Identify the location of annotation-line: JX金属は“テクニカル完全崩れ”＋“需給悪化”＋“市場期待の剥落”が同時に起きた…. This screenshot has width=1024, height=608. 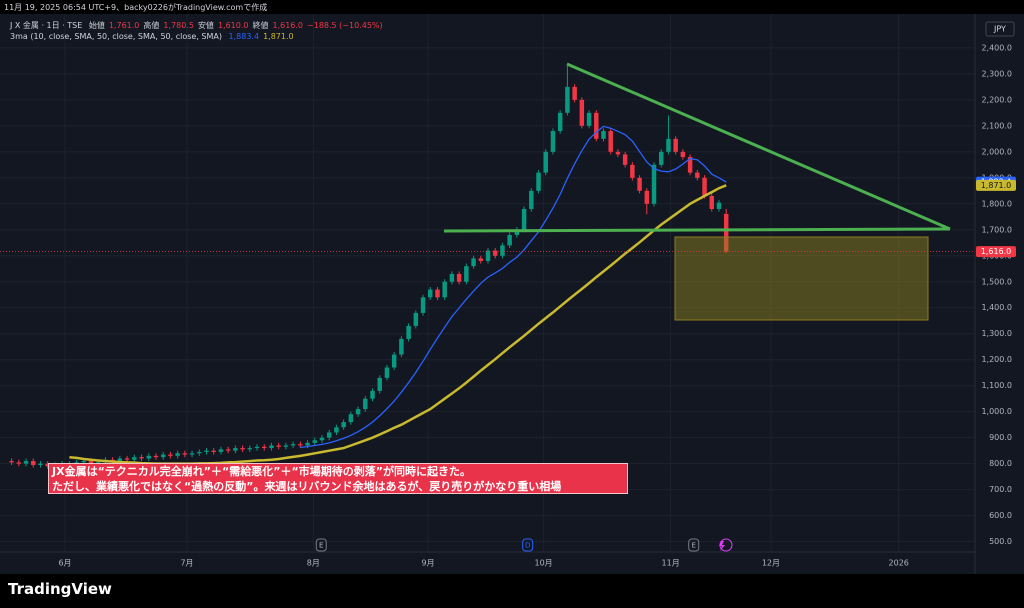
(261, 471).